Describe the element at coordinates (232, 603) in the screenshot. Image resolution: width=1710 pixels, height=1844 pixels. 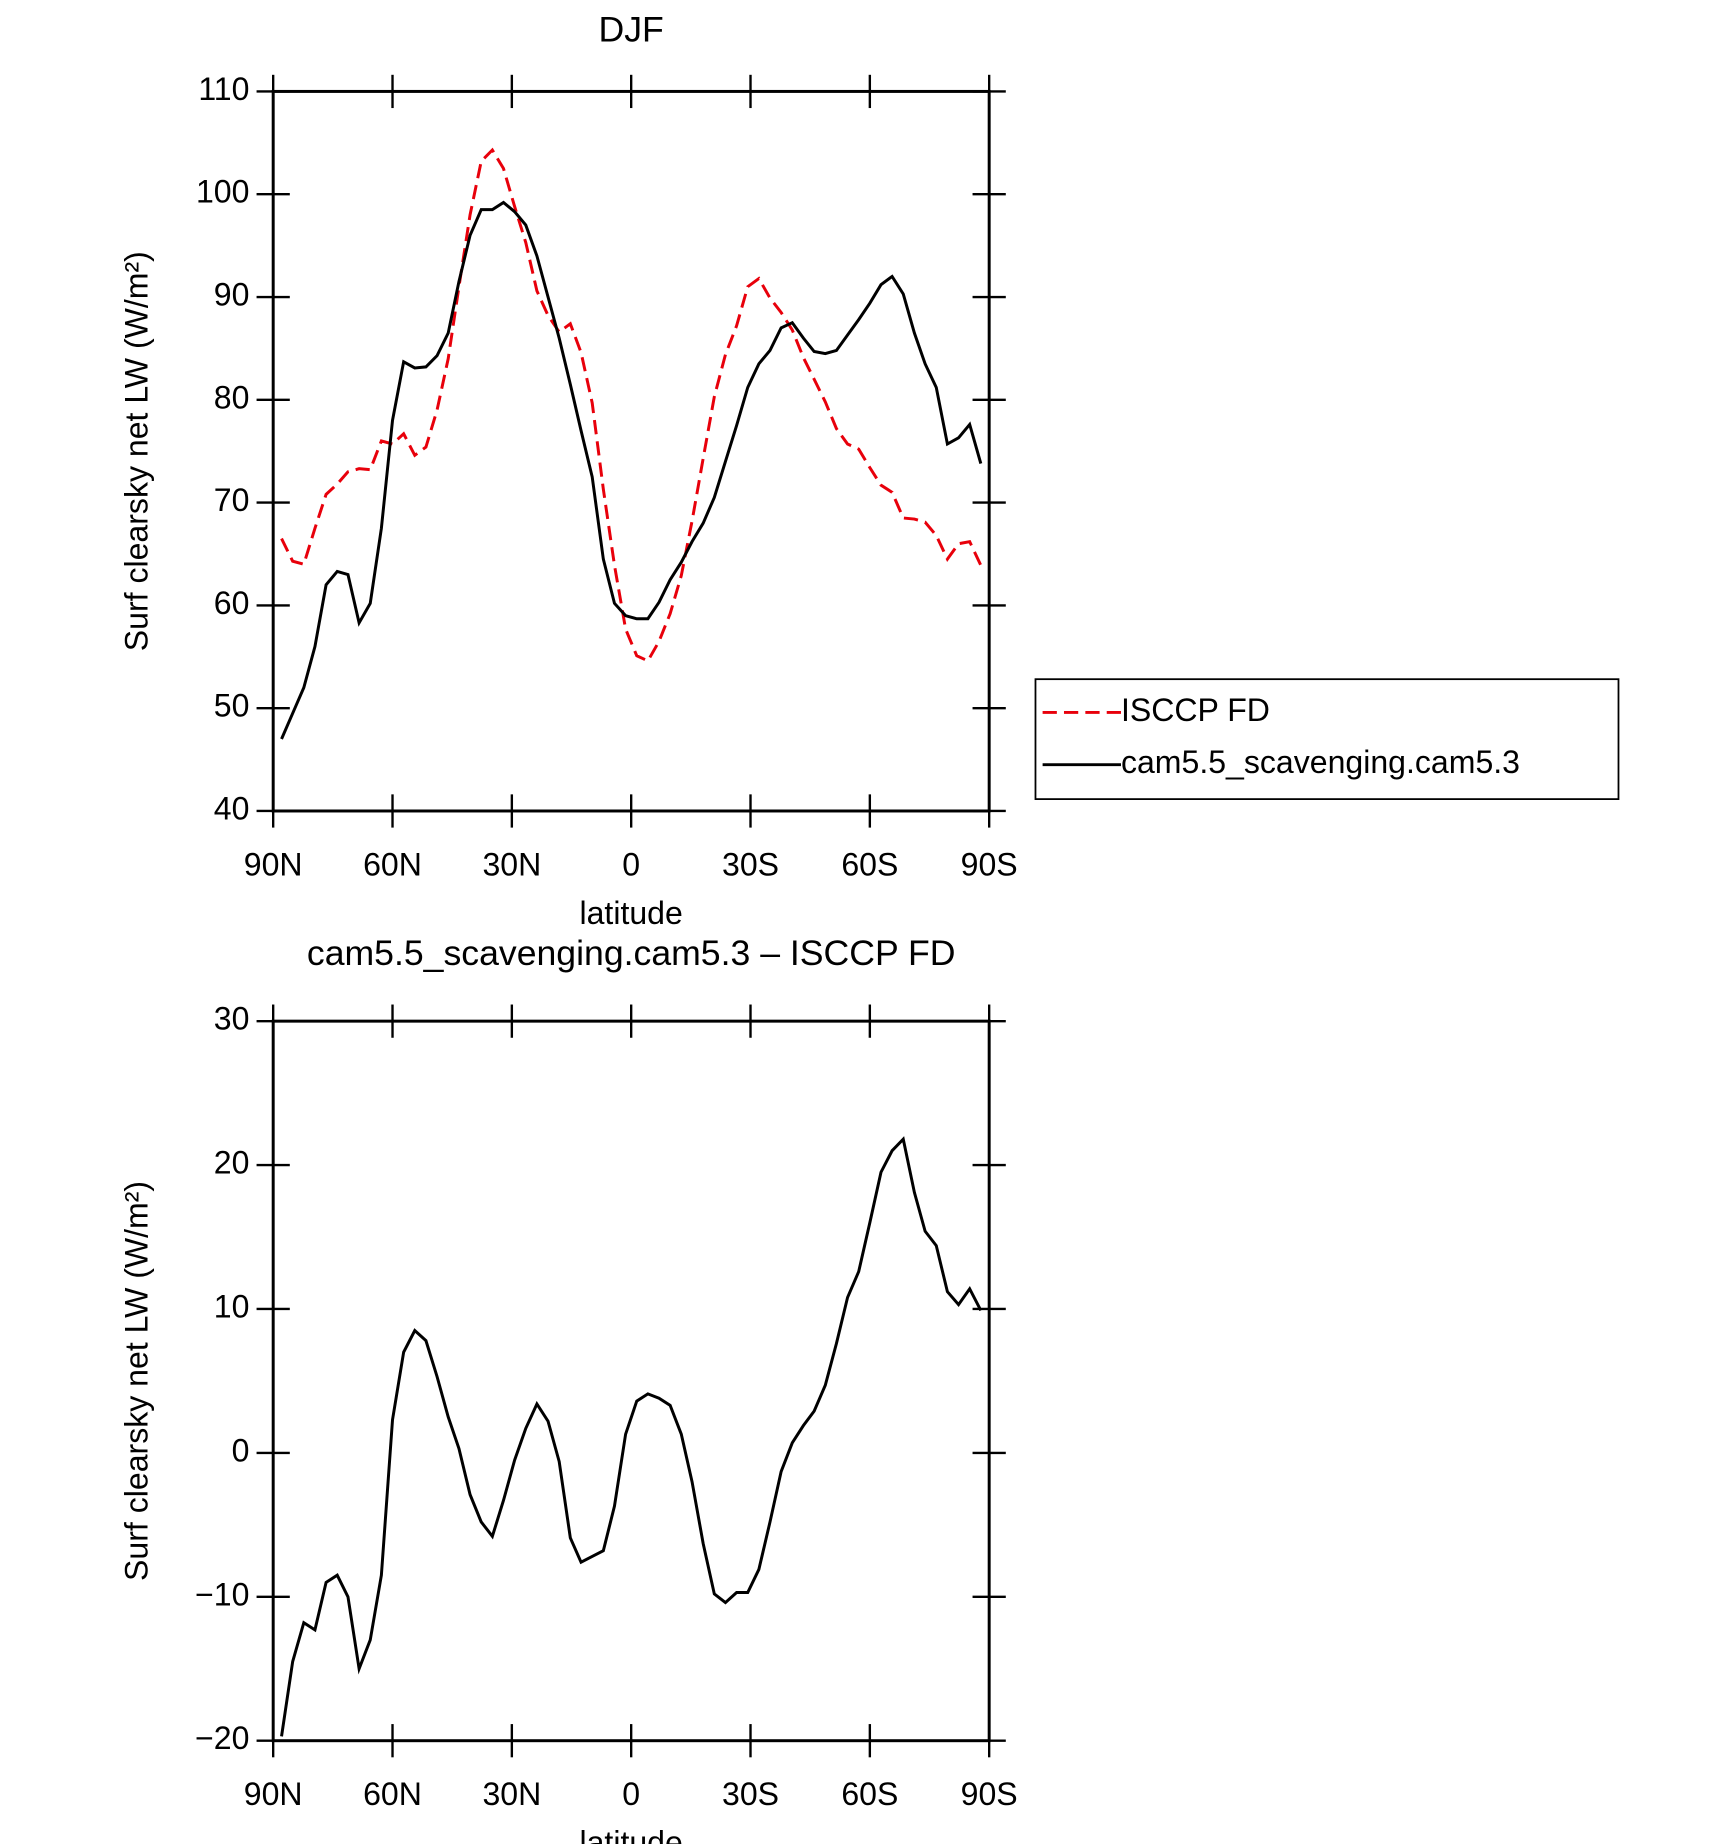
I see `y-tick-label: 60` at that location.